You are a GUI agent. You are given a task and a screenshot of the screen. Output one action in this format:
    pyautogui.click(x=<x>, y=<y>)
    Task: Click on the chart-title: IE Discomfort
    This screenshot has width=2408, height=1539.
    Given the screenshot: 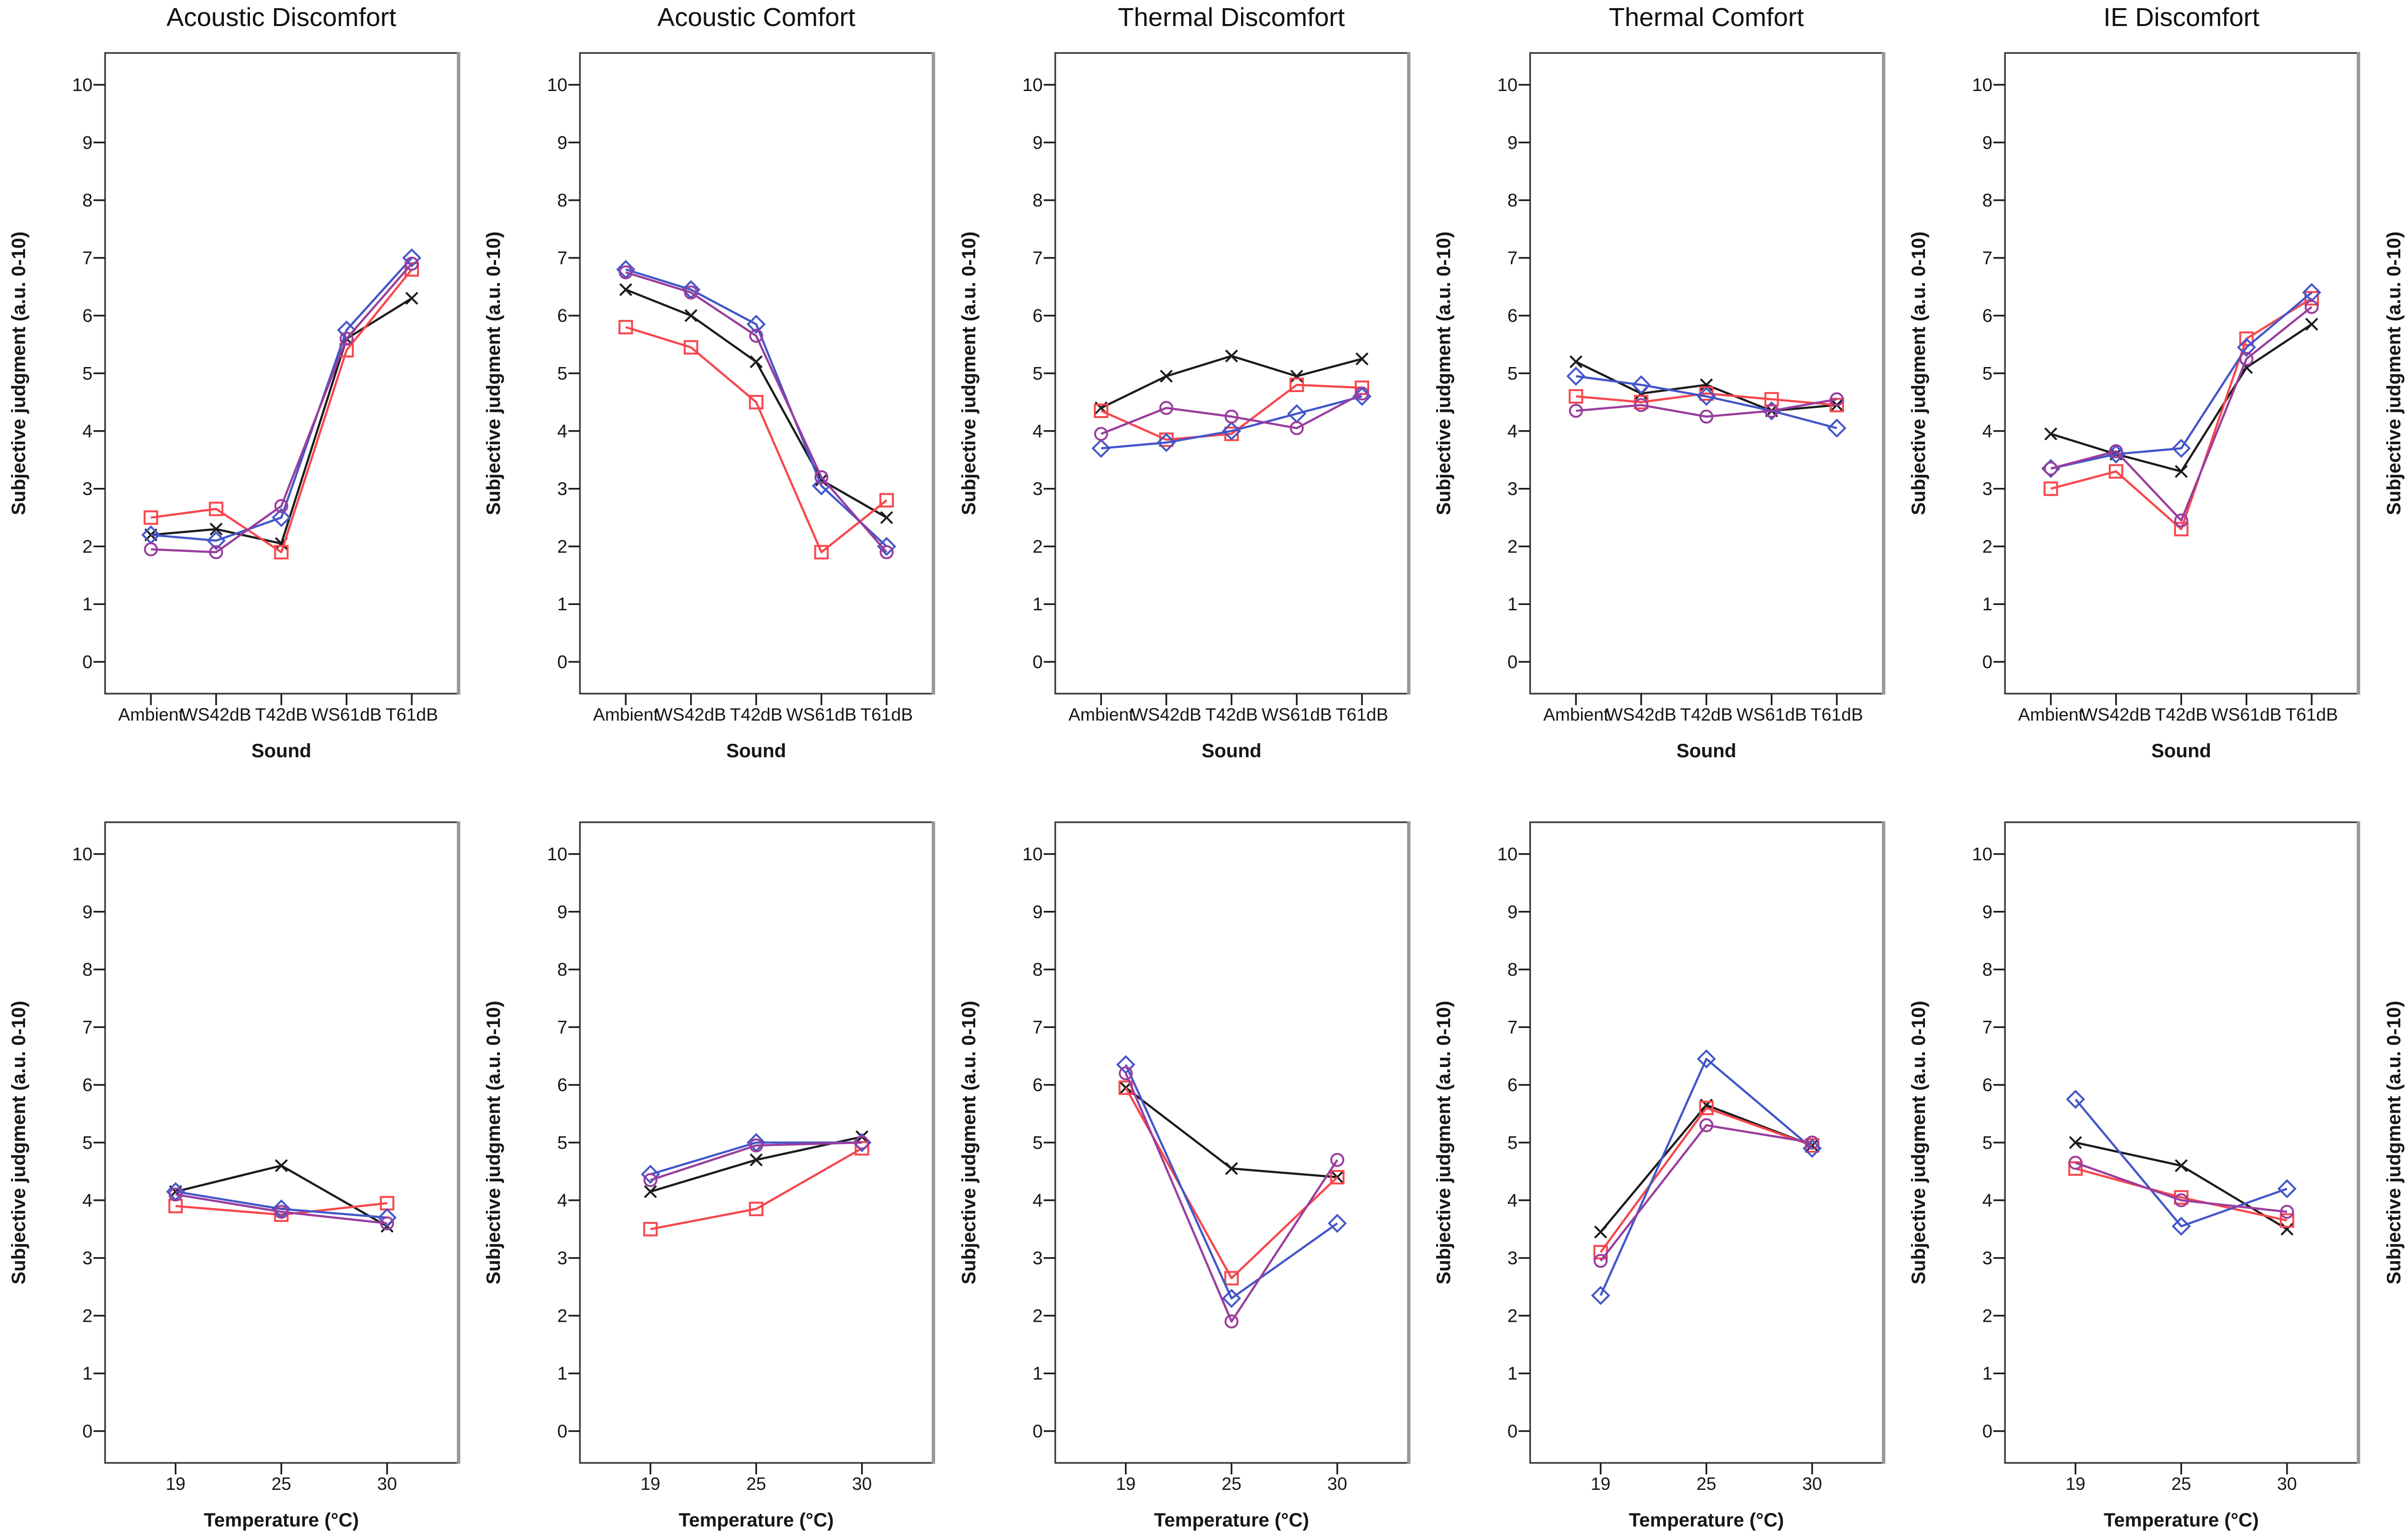 What is the action you would take?
    pyautogui.click(x=2181, y=18)
    